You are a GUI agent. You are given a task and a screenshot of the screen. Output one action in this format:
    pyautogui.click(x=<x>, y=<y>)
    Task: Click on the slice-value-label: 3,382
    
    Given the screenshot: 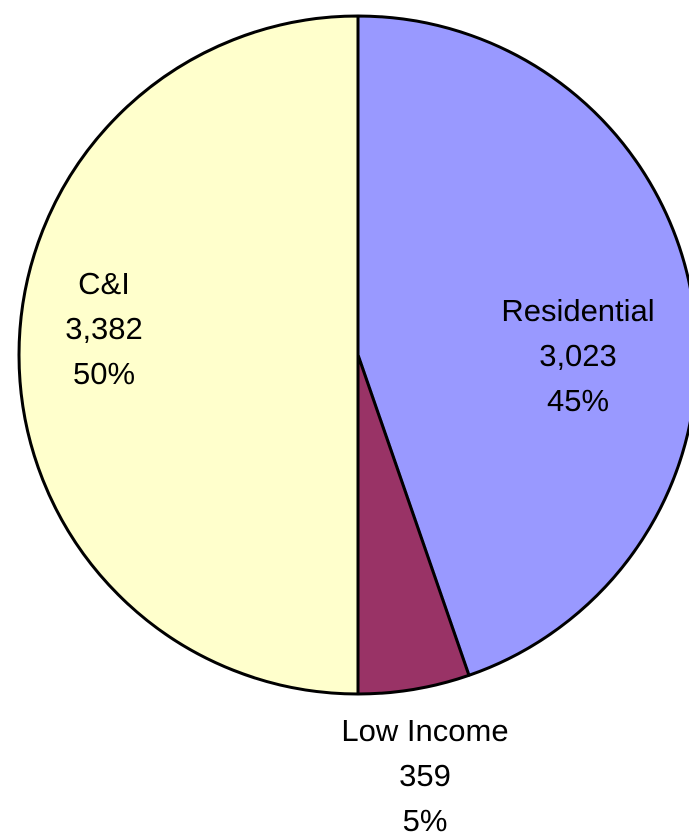 What is the action you would take?
    pyautogui.click(x=104, y=328)
    